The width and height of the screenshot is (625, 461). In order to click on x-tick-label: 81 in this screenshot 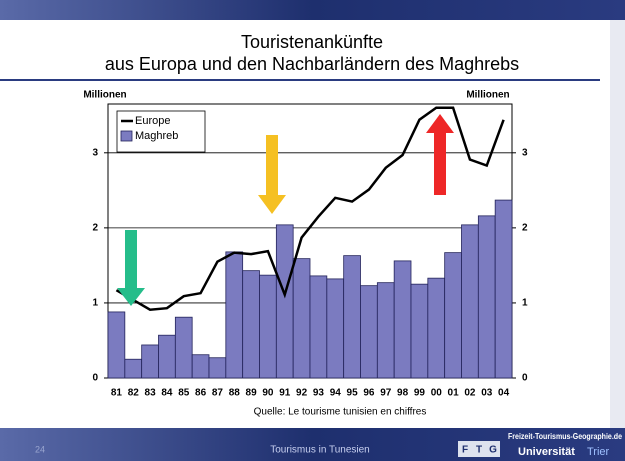, I will do `click(117, 393)`.